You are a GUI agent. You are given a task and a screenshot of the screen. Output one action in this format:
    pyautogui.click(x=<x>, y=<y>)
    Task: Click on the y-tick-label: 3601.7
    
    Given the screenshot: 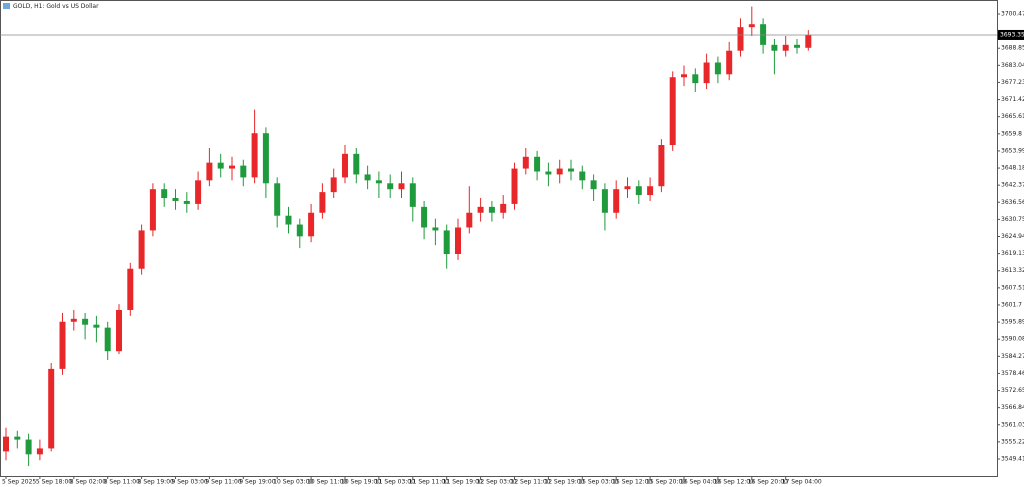 What is the action you would take?
    pyautogui.click(x=1011, y=304)
    